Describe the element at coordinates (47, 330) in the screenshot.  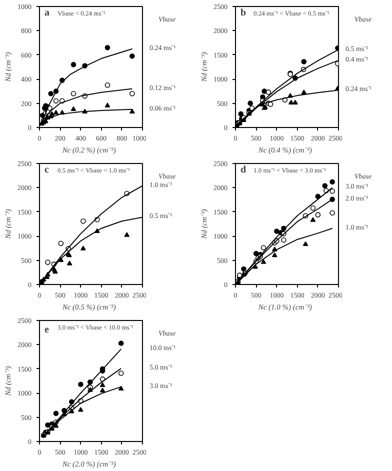
I see `chart-title: e` at that location.